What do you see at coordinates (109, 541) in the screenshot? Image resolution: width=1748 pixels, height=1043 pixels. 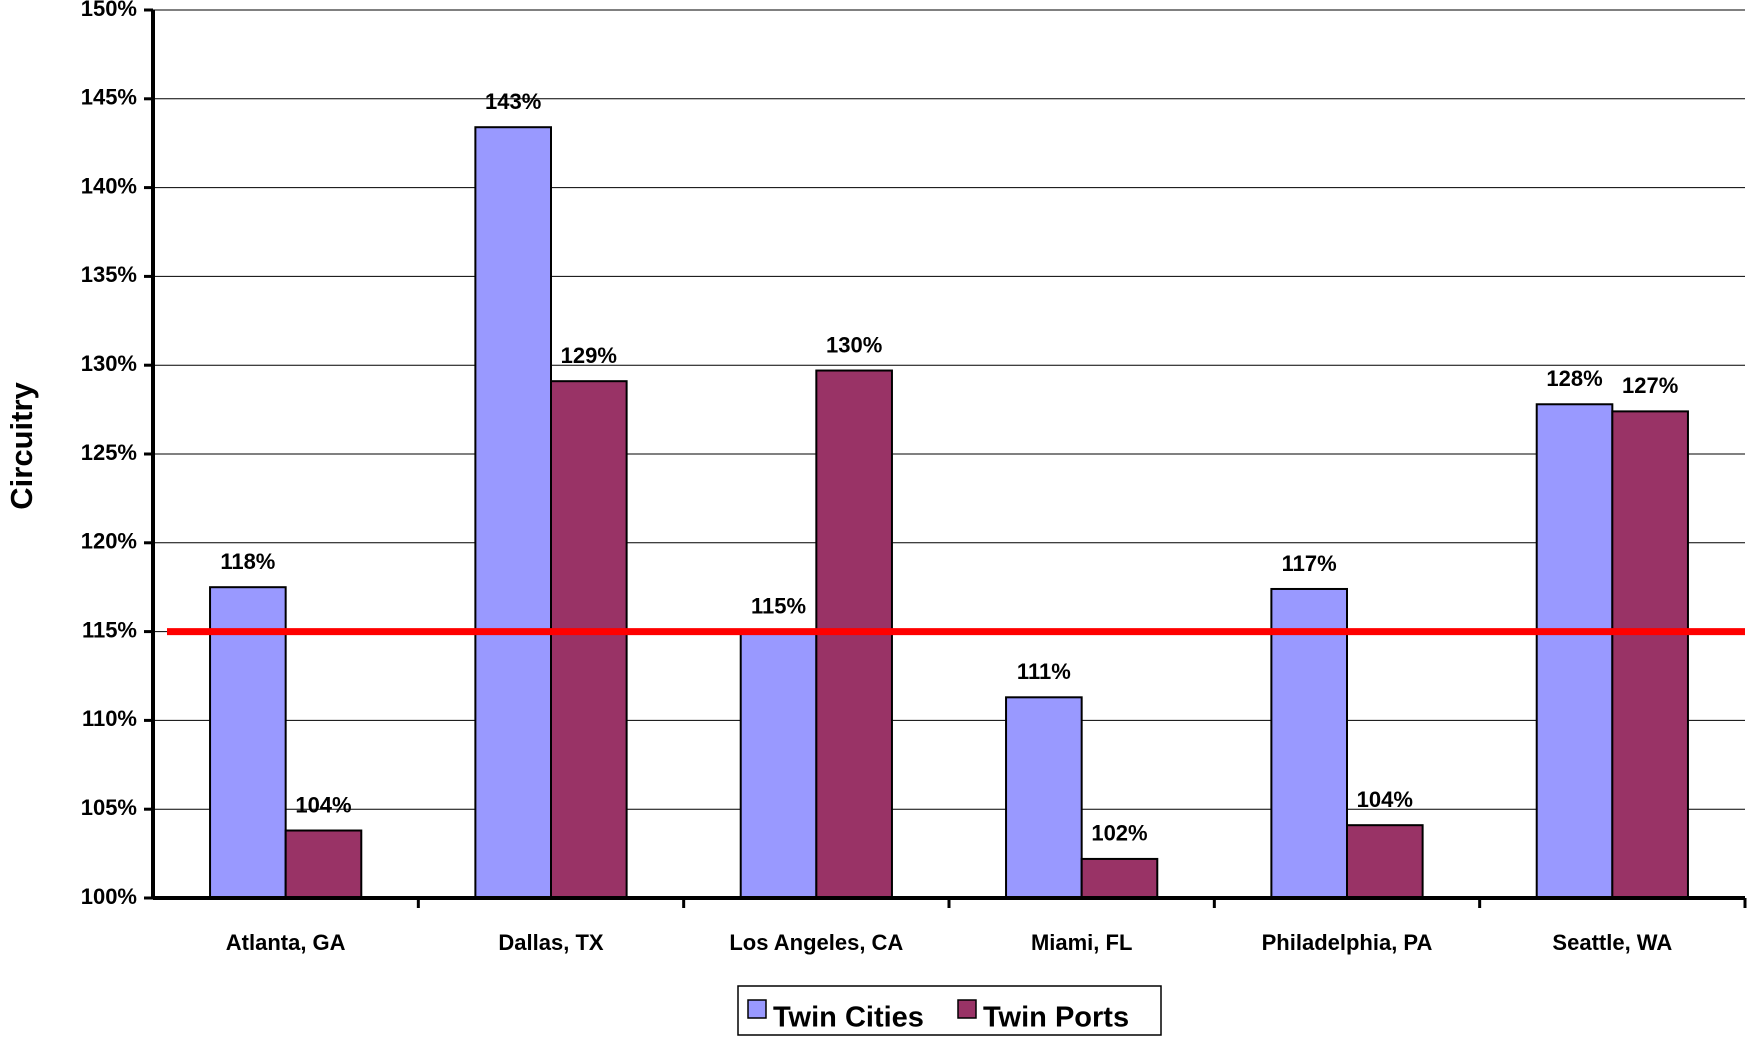 I see `y-tick-label: 120%` at bounding box center [109, 541].